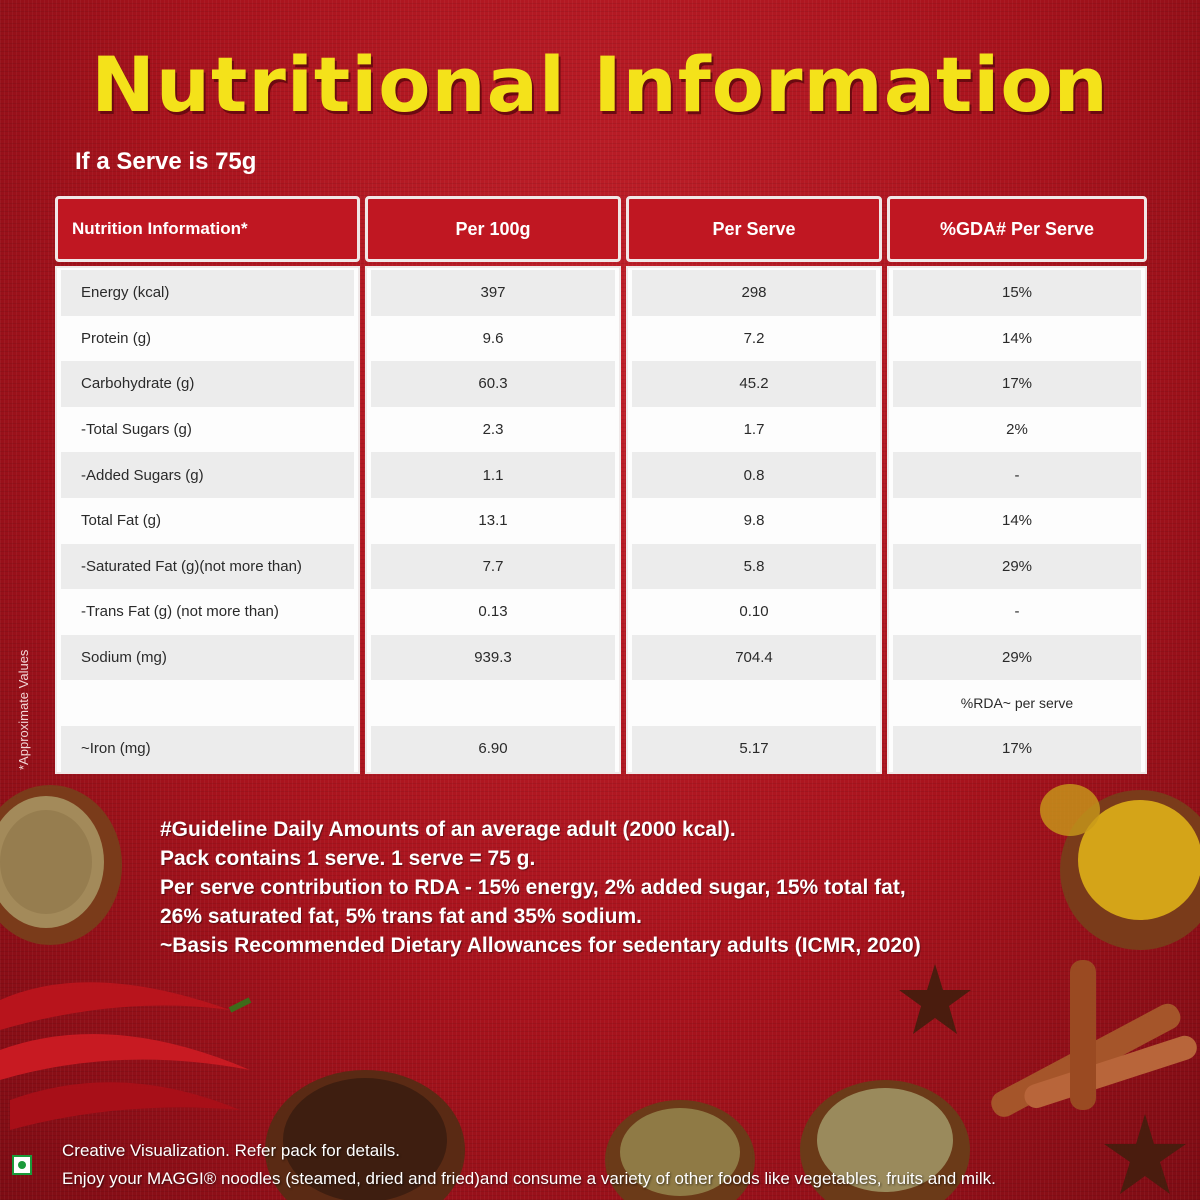 Image resolution: width=1200 pixels, height=1200 pixels. What do you see at coordinates (22, 1165) in the screenshot?
I see `veg-mark-icon` at bounding box center [22, 1165].